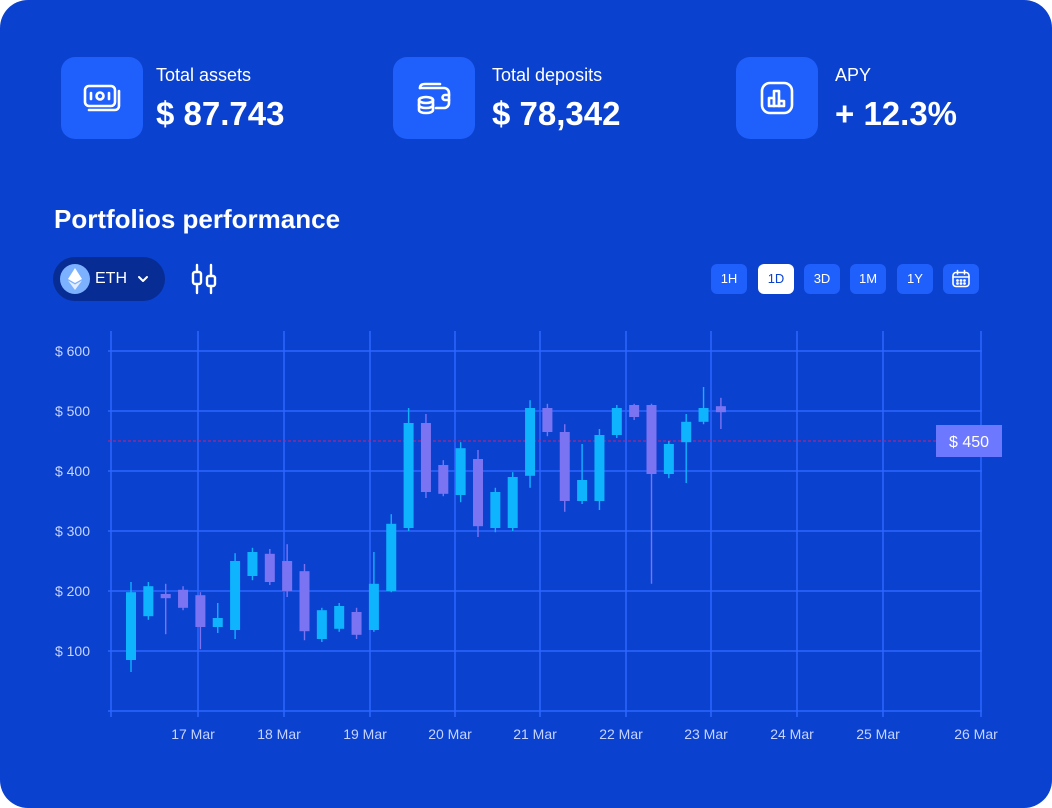 This screenshot has width=1052, height=808. I want to click on section-title: Portfolios performance, so click(197, 219).